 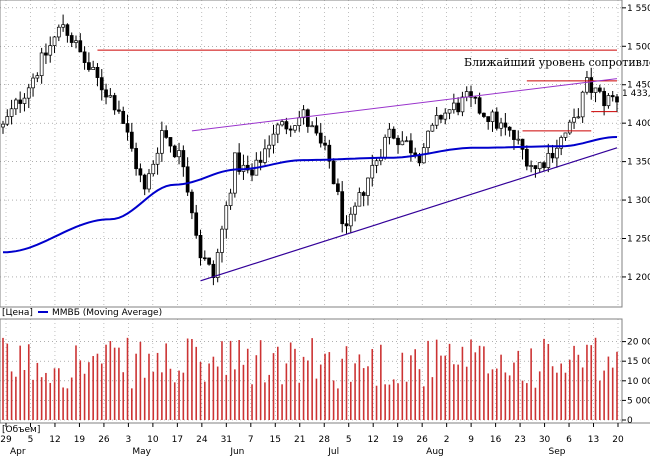 I want to click on volume-tick-label: 15 000, so click(x=638, y=362).